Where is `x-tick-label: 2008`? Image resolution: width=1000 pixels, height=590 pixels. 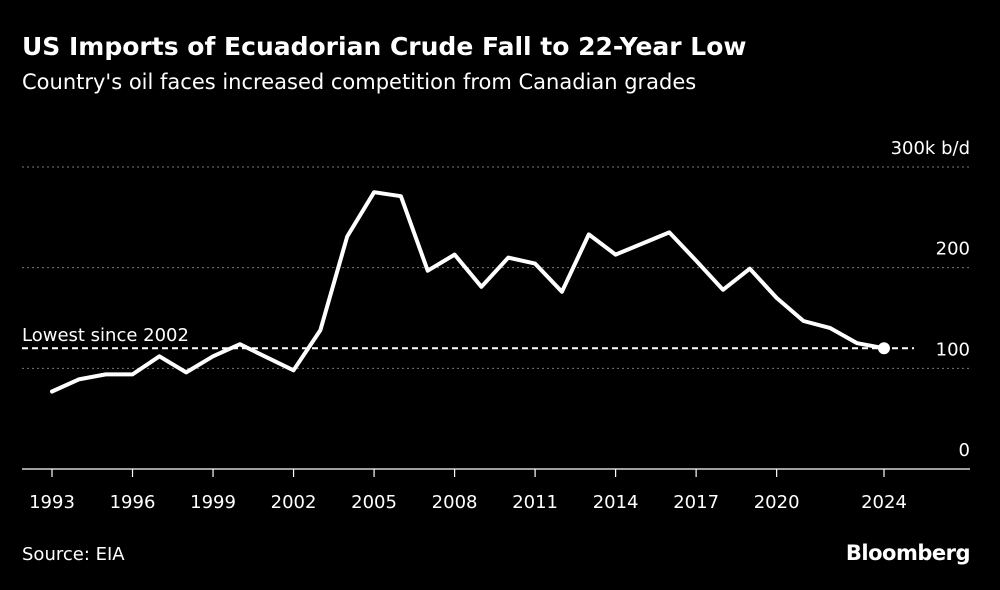 x-tick-label: 2008 is located at coordinates (455, 502).